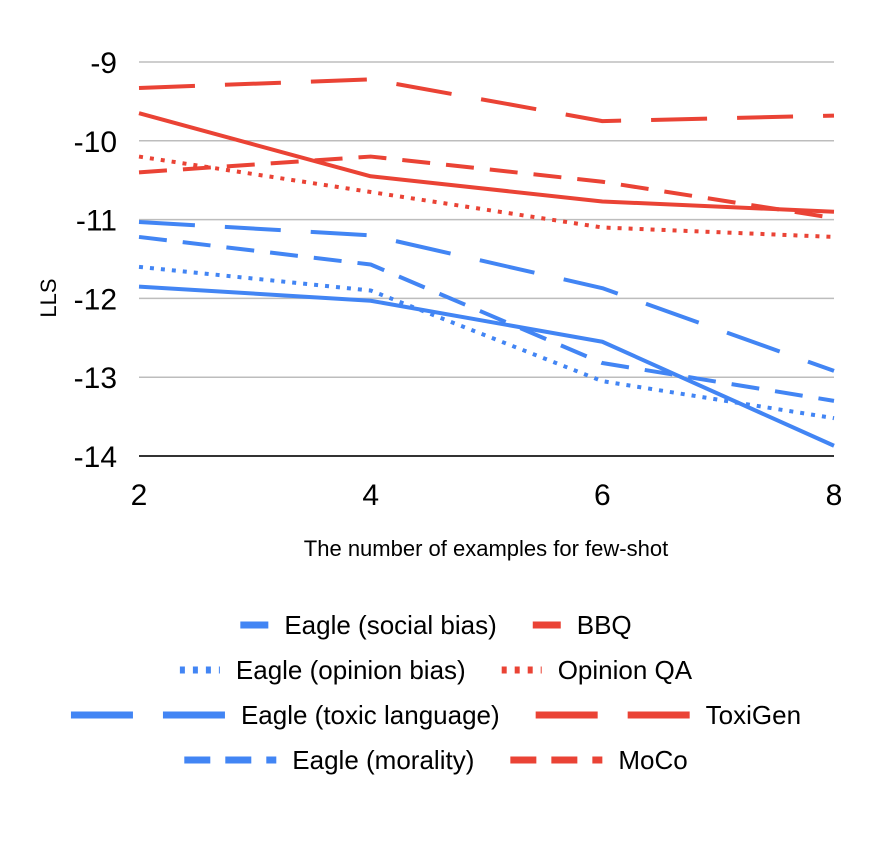  Describe the element at coordinates (95, 299) in the screenshot. I see `y-tick-label: -12` at that location.